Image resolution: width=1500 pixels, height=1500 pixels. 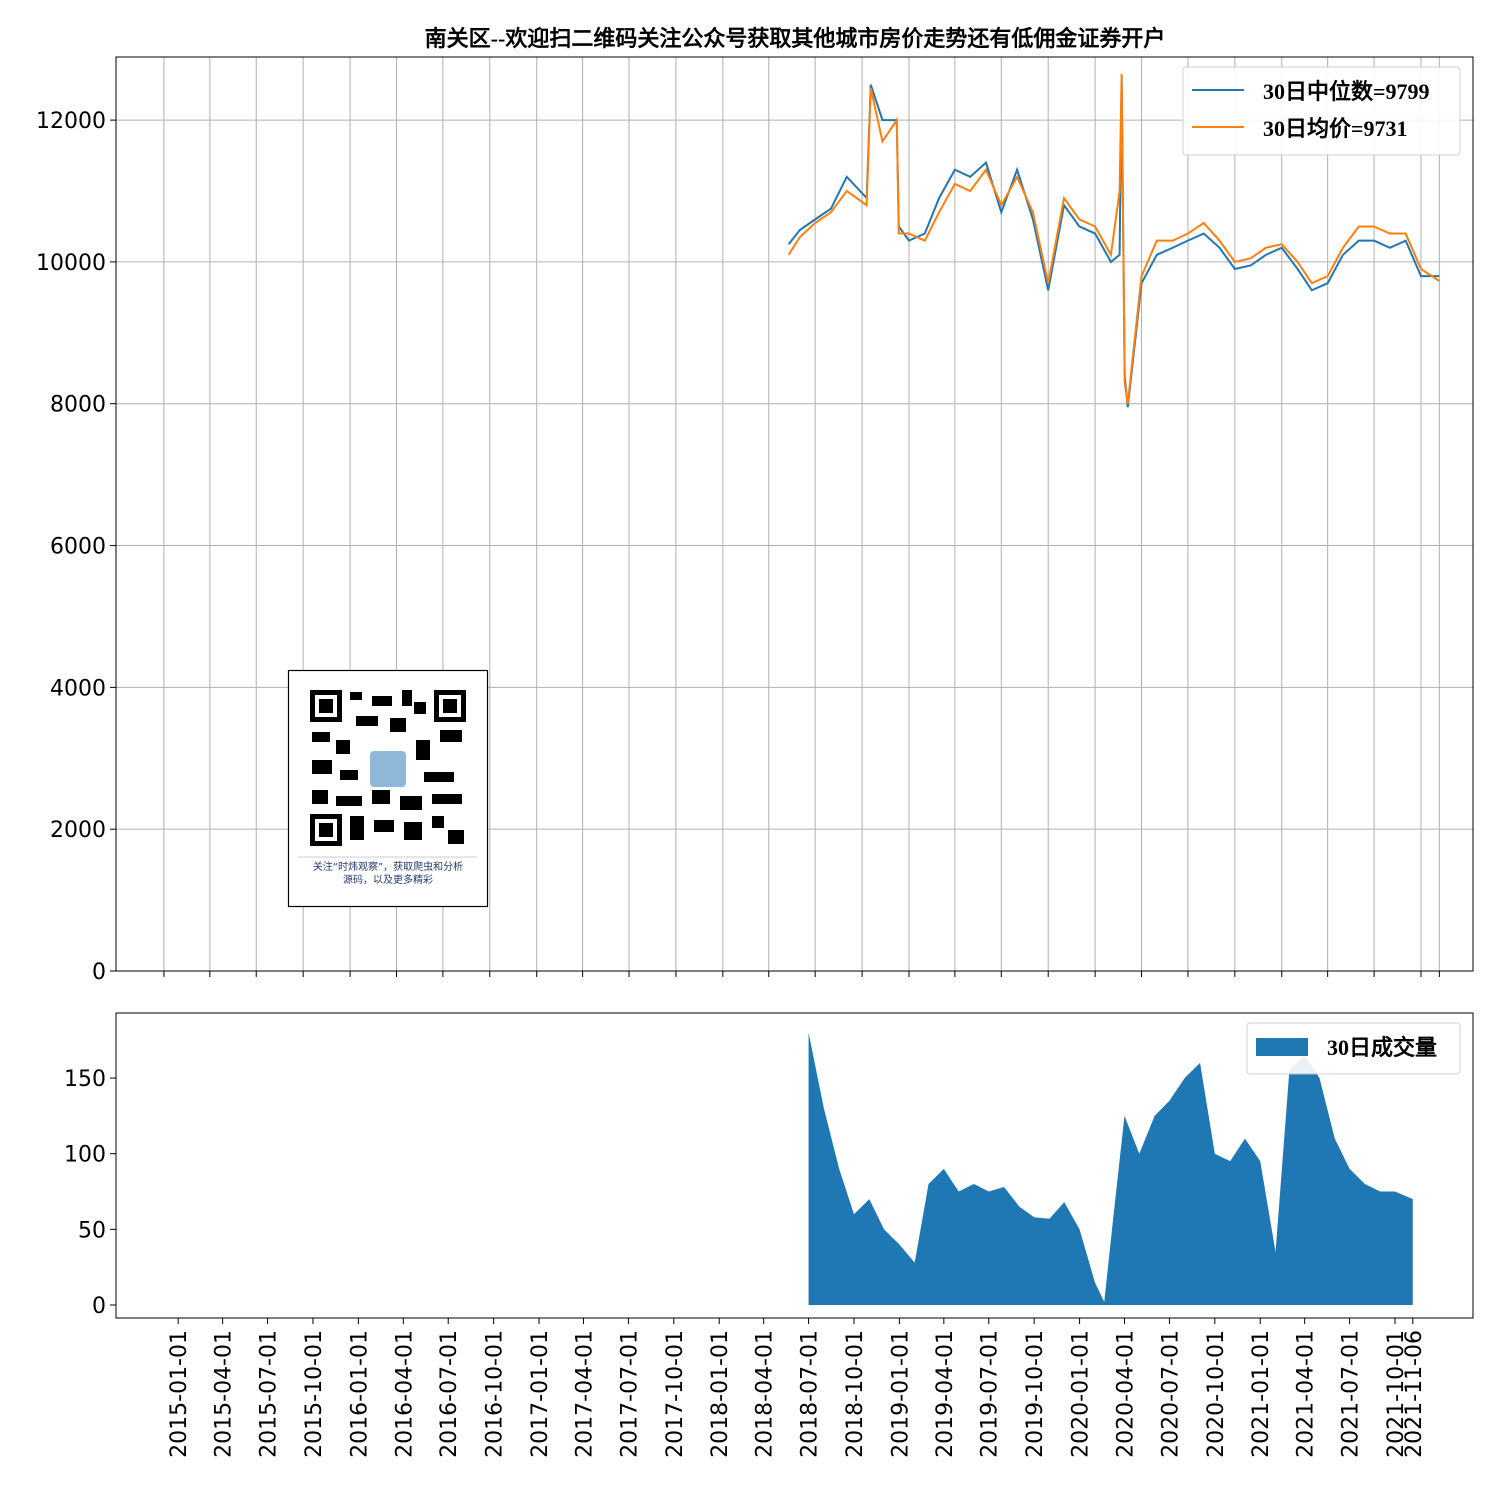 What do you see at coordinates (1351, 1394) in the screenshot?
I see `x-tick-label: 2021-07-01` at bounding box center [1351, 1394].